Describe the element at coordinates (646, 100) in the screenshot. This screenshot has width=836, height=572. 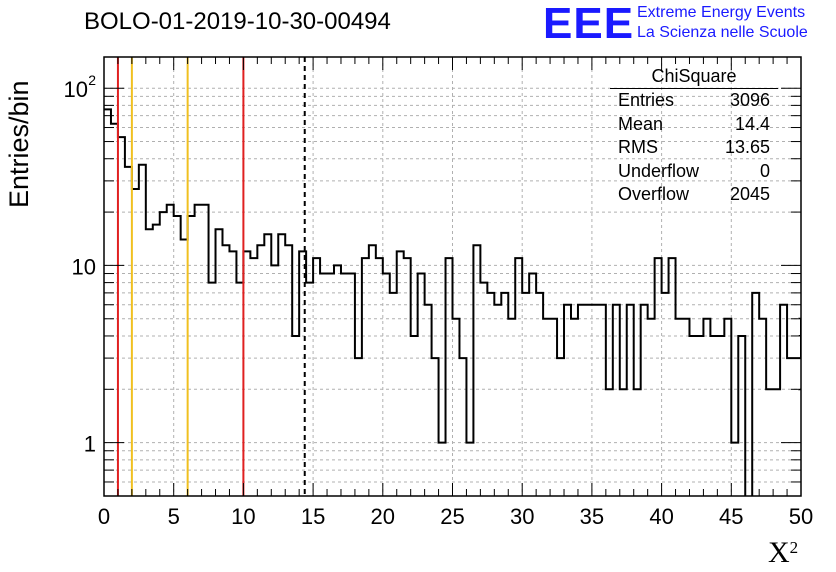
I see `stats-label: Entries` at that location.